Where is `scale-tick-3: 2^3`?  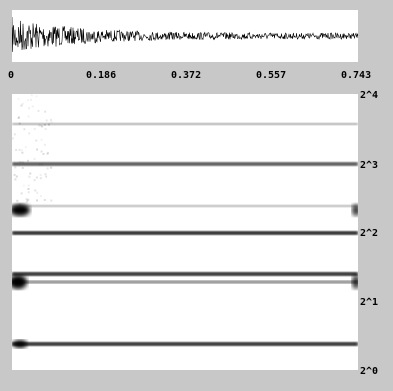 scale-tick-3: 2^3 is located at coordinates (369, 165).